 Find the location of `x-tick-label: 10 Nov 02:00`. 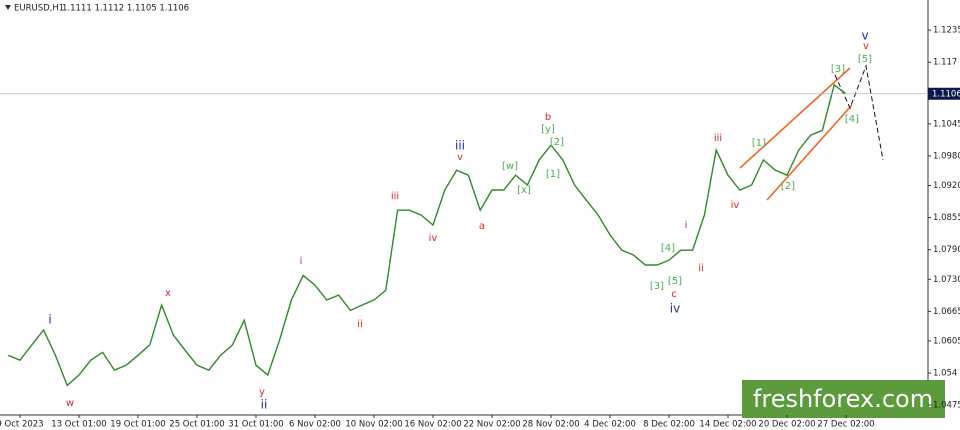

x-tick-label: 10 Nov 02:00 is located at coordinates (373, 425).